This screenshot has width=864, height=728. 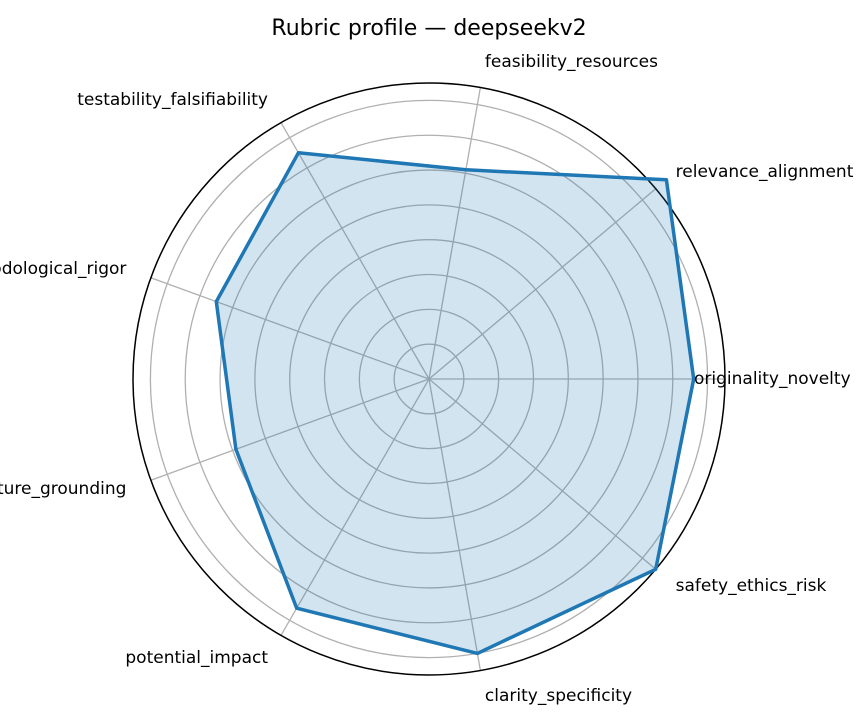 I want to click on axis-label-clarity_specificity: clarity_specificity, so click(x=558, y=696).